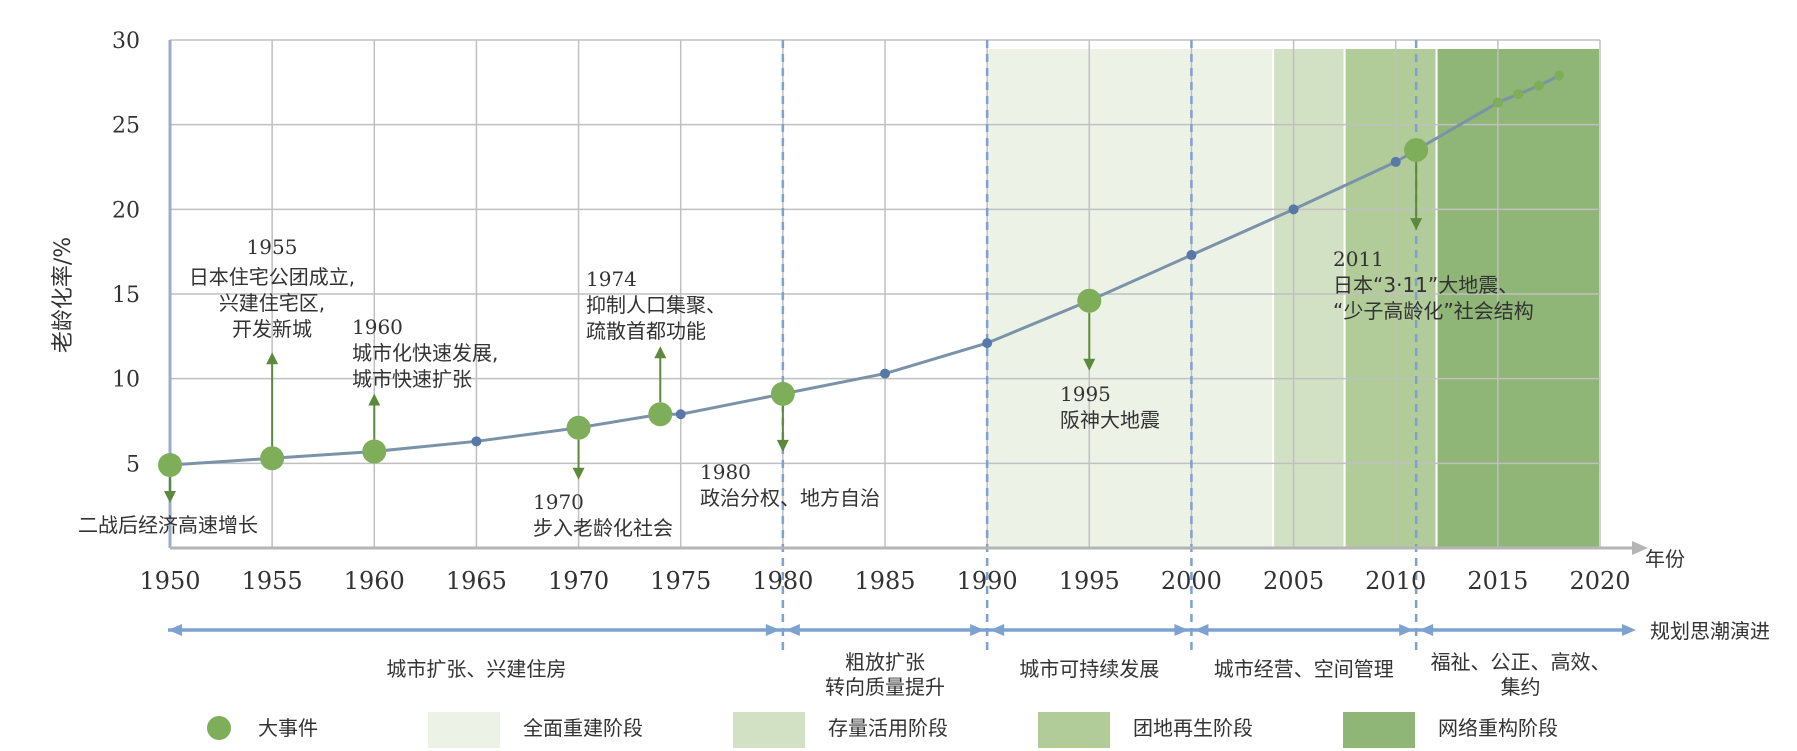 Image resolution: width=1797 pixels, height=751 pixels. Describe the element at coordinates (1665, 559) in the screenshot. I see `x-axis-title: 年份` at that location.